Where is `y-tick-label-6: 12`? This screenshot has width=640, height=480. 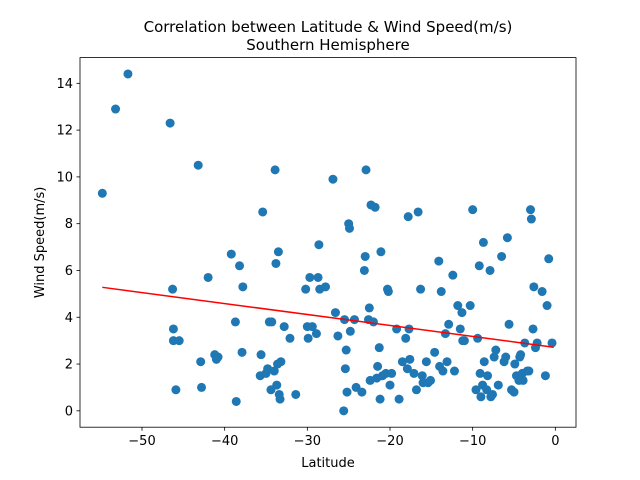
y-tick-label-6: 12 is located at coordinates (64, 131).